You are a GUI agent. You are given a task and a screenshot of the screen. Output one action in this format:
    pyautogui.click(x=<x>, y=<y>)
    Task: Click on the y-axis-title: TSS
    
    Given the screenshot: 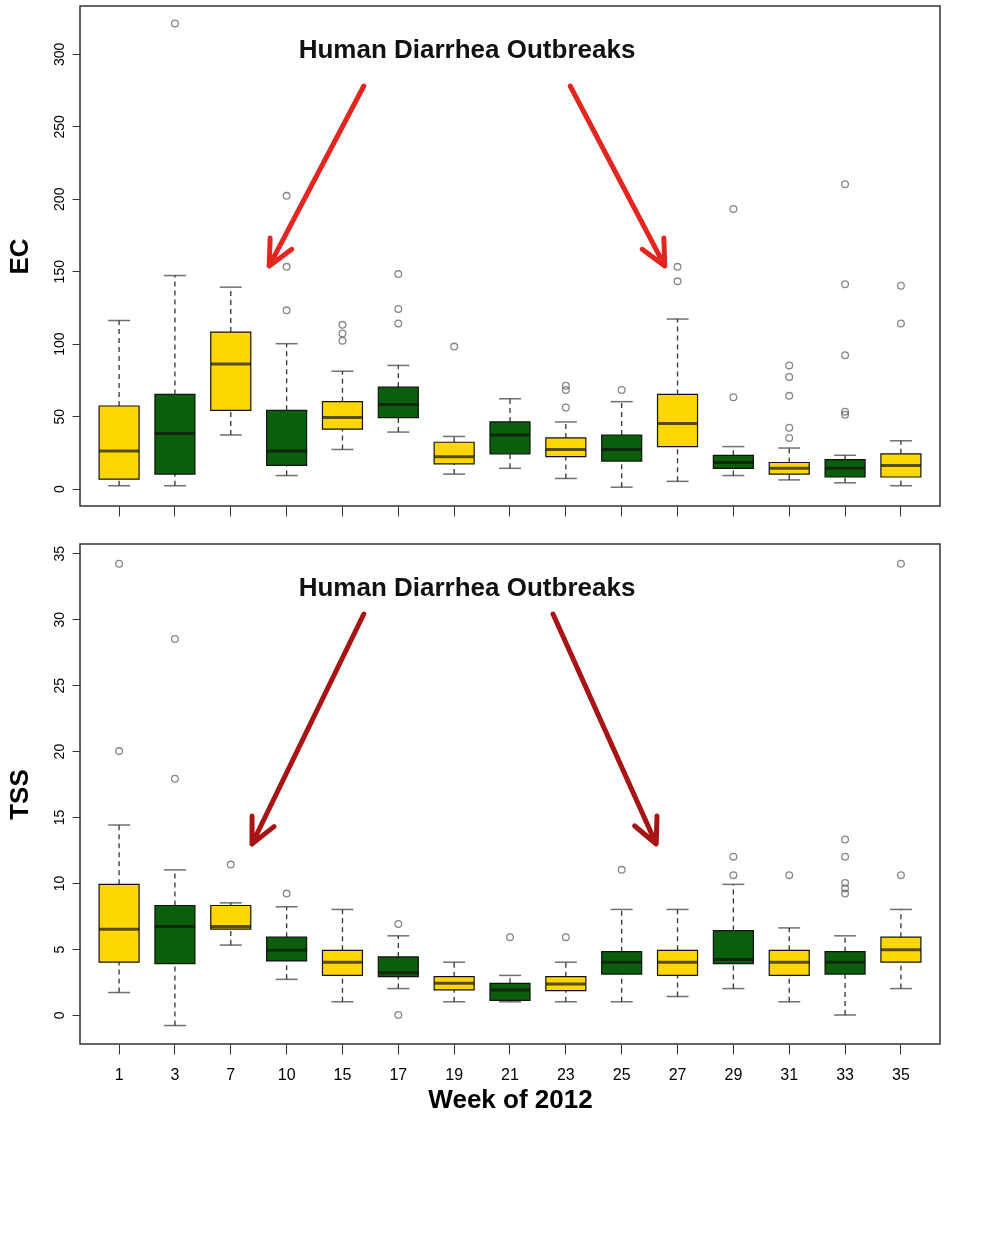 What is the action you would take?
    pyautogui.click(x=18, y=794)
    